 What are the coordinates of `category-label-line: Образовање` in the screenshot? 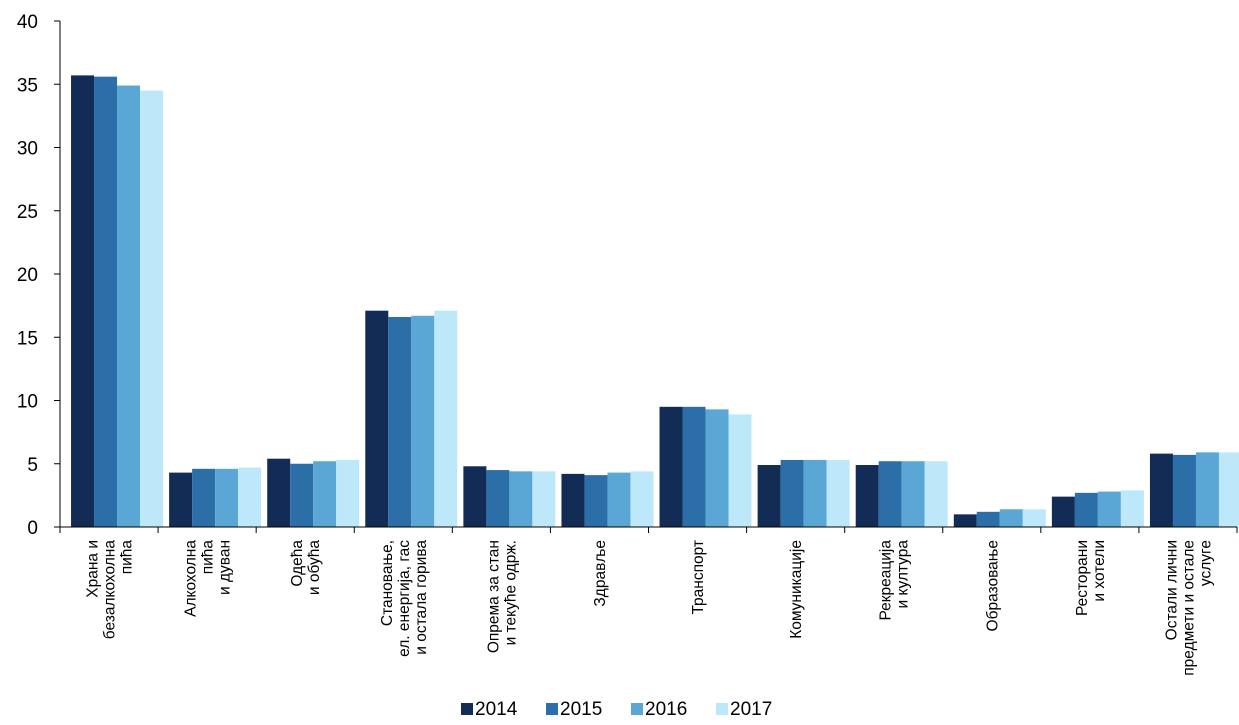 It's located at (992, 585).